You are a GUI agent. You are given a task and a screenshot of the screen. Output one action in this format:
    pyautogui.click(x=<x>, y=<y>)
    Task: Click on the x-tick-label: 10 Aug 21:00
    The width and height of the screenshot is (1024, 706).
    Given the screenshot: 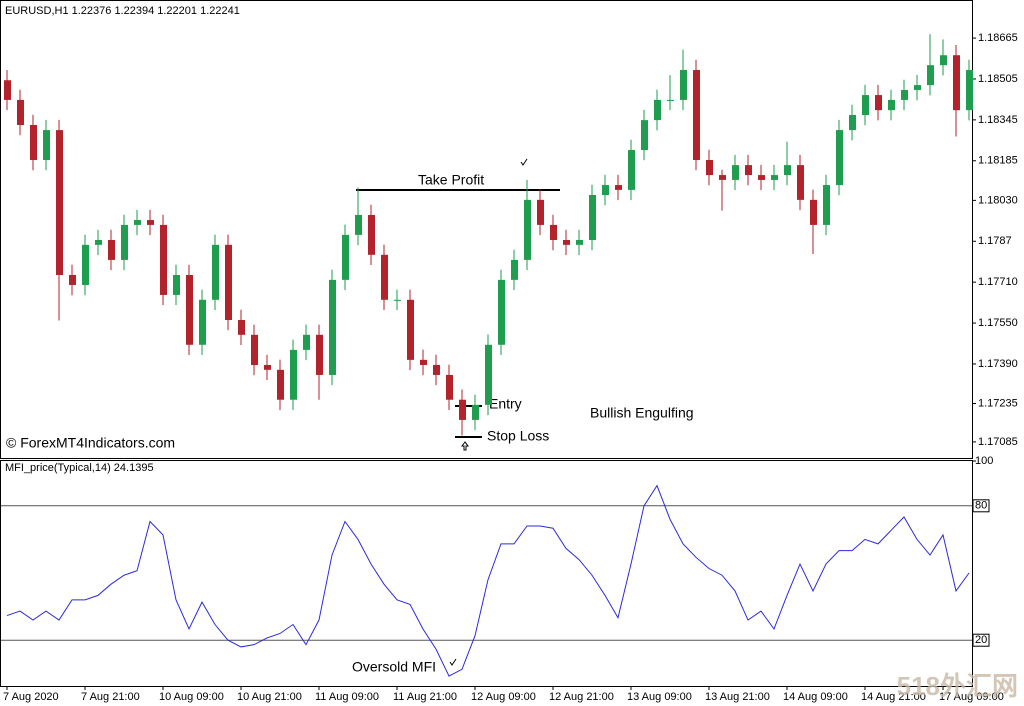 What is the action you would take?
    pyautogui.click(x=269, y=697)
    